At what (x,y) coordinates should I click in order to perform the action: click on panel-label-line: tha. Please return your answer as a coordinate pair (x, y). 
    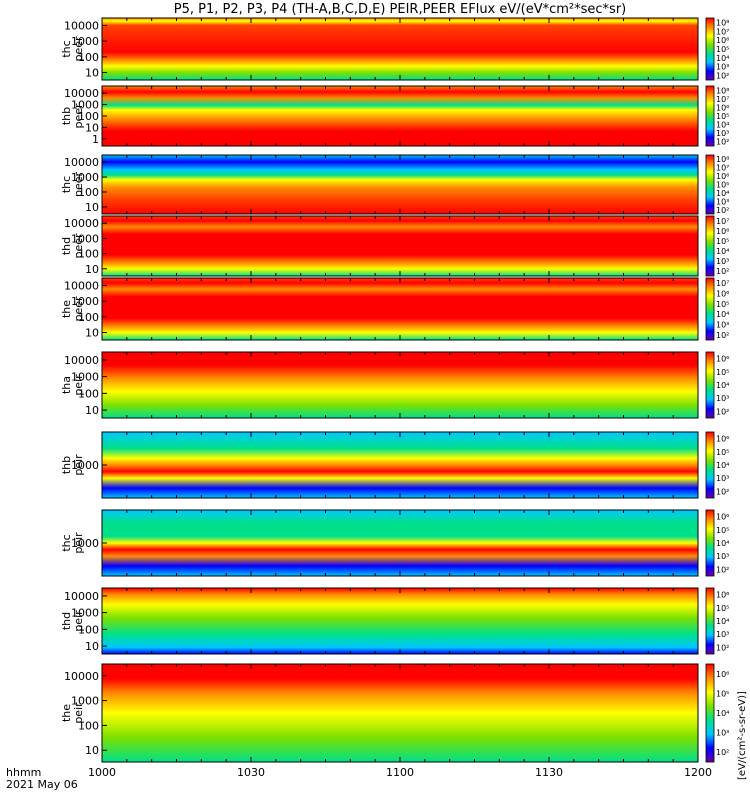
    Looking at the image, I should click on (66, 385).